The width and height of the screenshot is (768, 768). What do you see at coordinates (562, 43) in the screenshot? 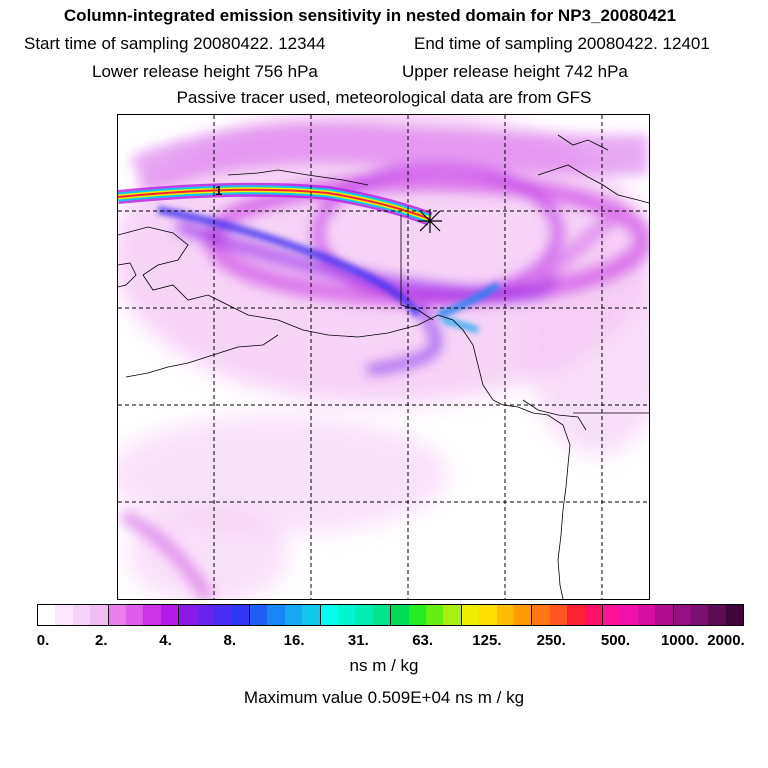
I see `end-time-label: End time of sampling 20080422. 12401` at bounding box center [562, 43].